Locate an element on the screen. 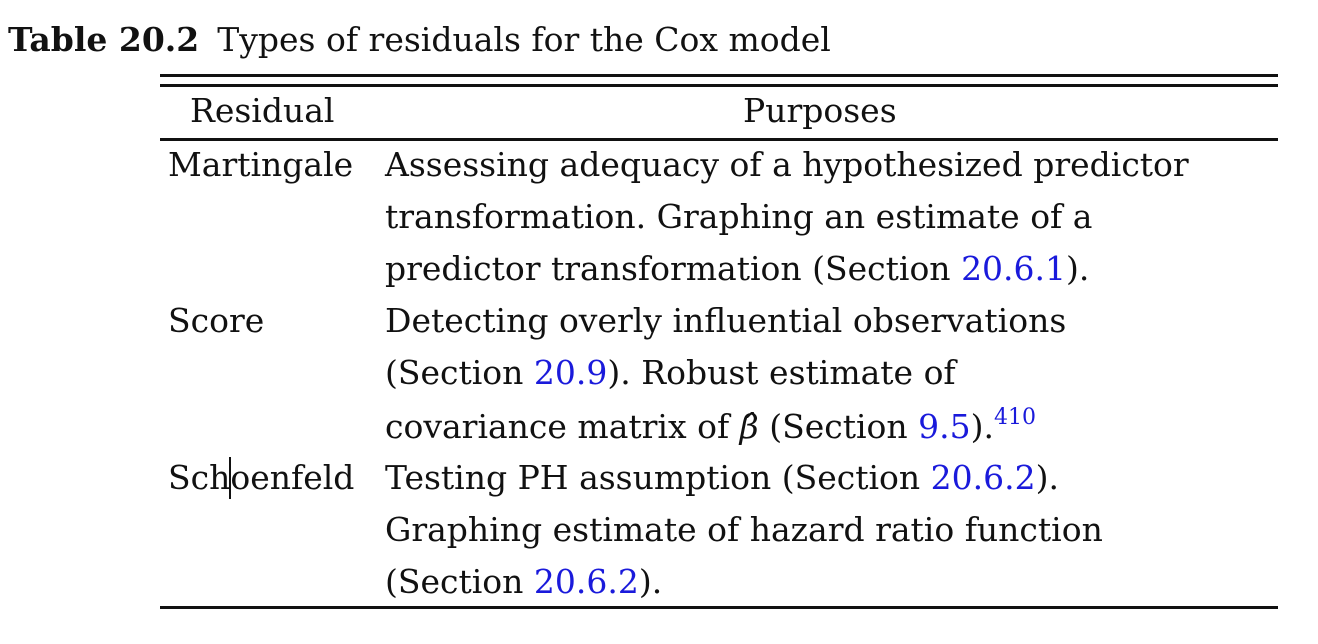 This screenshot has height=644, width=1318. caption-text: Types of residuals for the Cox model is located at coordinates (524, 39).